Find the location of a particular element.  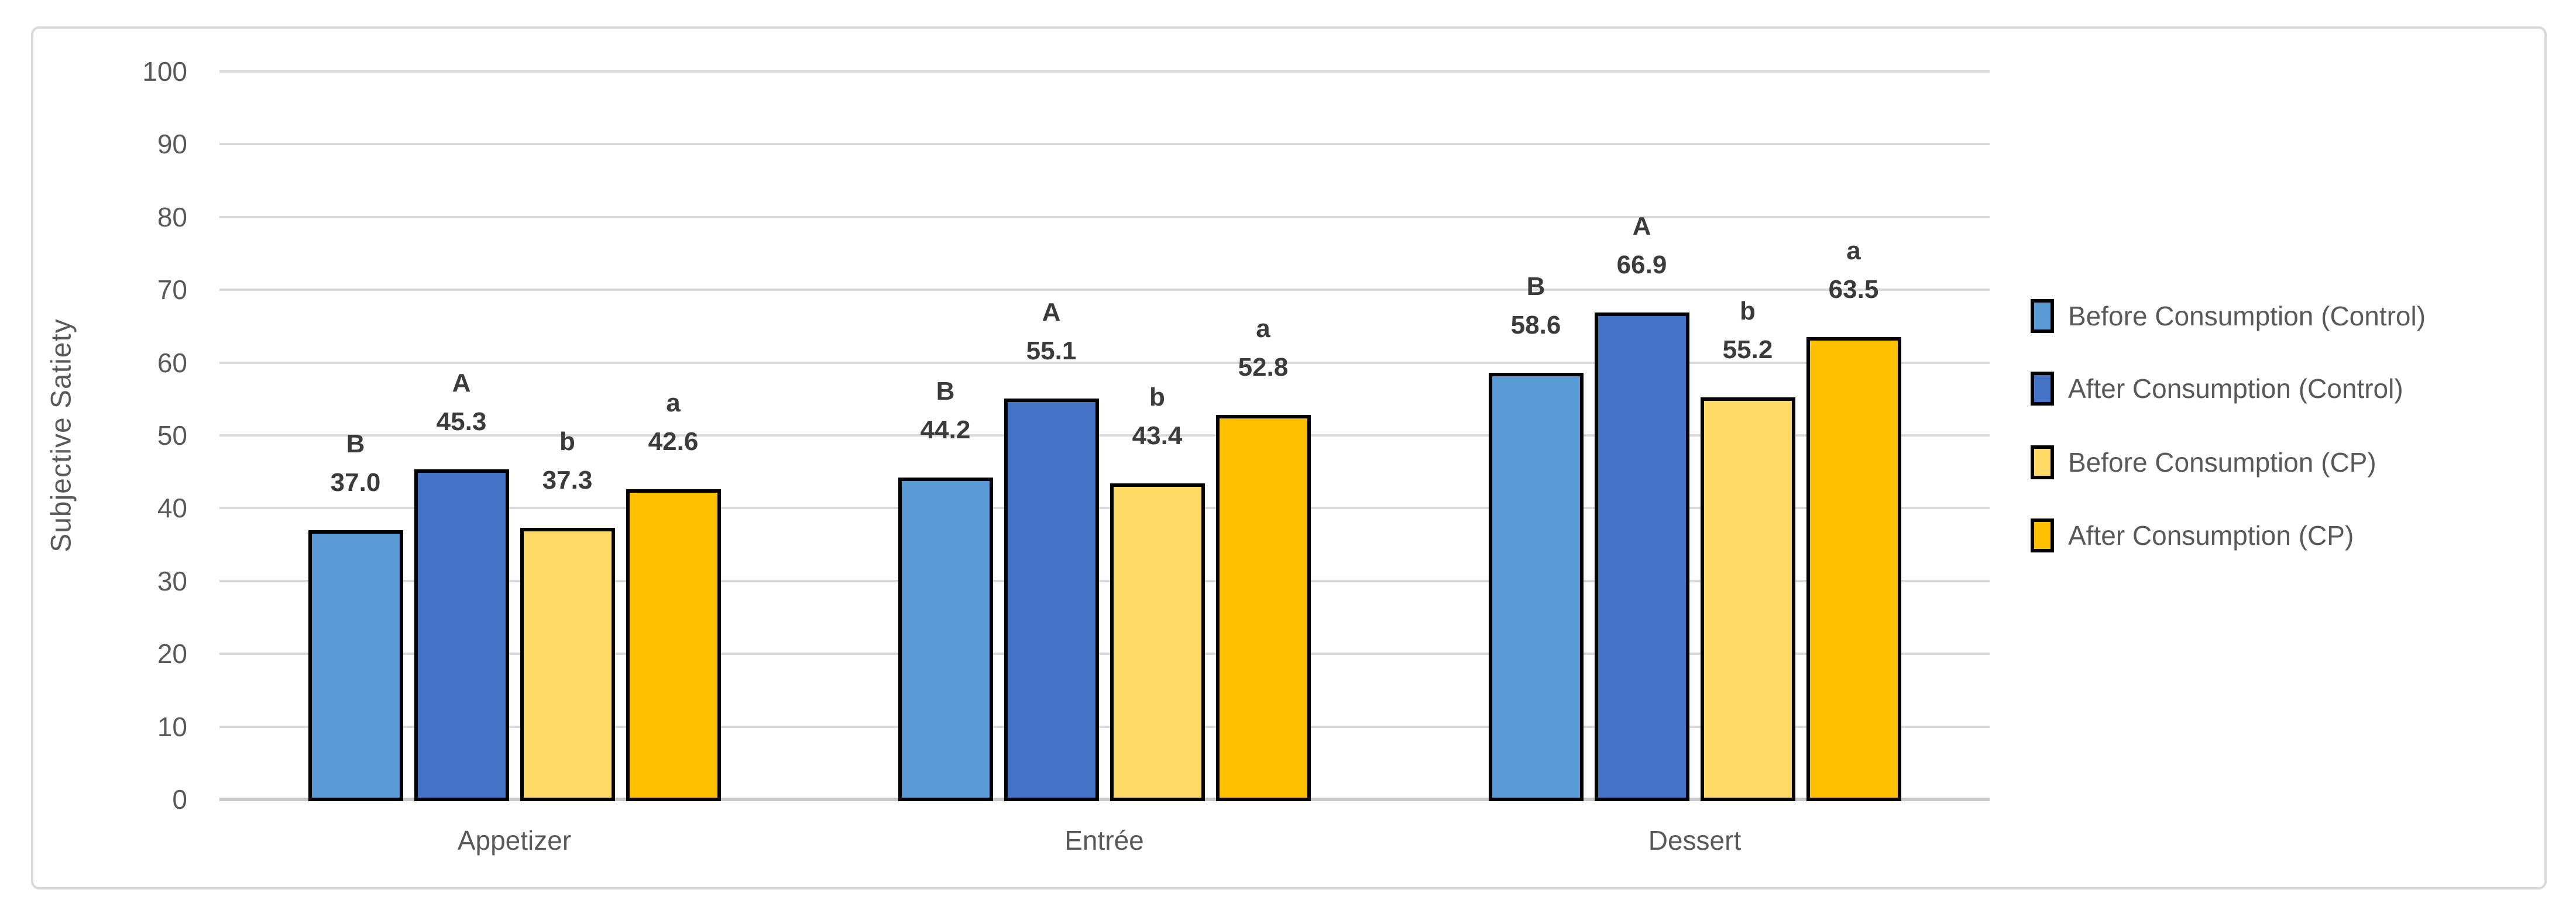

y-tick-label-0: 0 is located at coordinates (179, 799).